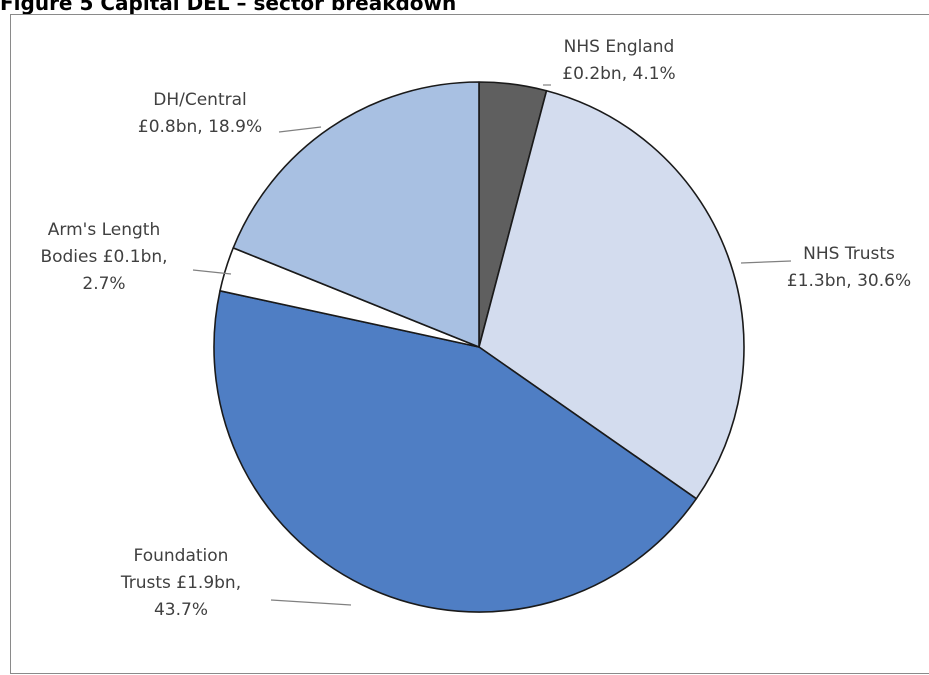 The image size is (929, 675). Describe the element at coordinates (200, 113) in the screenshot. I see `slice-label-dh-central: DH/Central £0.8bn, 18.9%` at that location.